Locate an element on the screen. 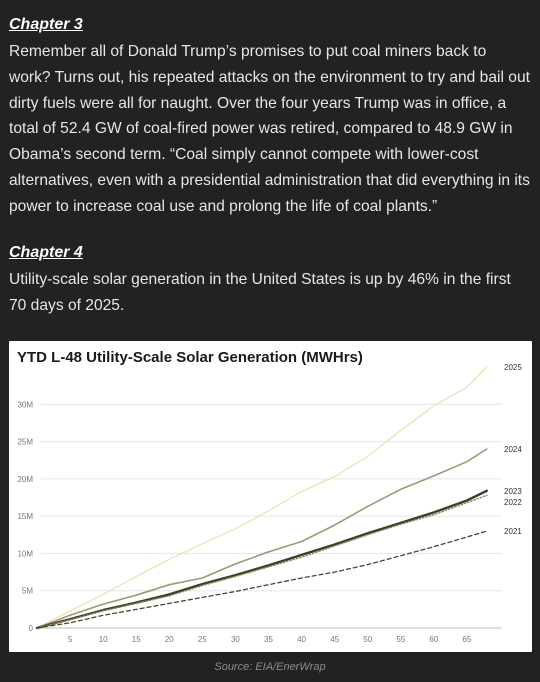 The image size is (540, 682). y-tick-label: 25M is located at coordinates (25, 442).